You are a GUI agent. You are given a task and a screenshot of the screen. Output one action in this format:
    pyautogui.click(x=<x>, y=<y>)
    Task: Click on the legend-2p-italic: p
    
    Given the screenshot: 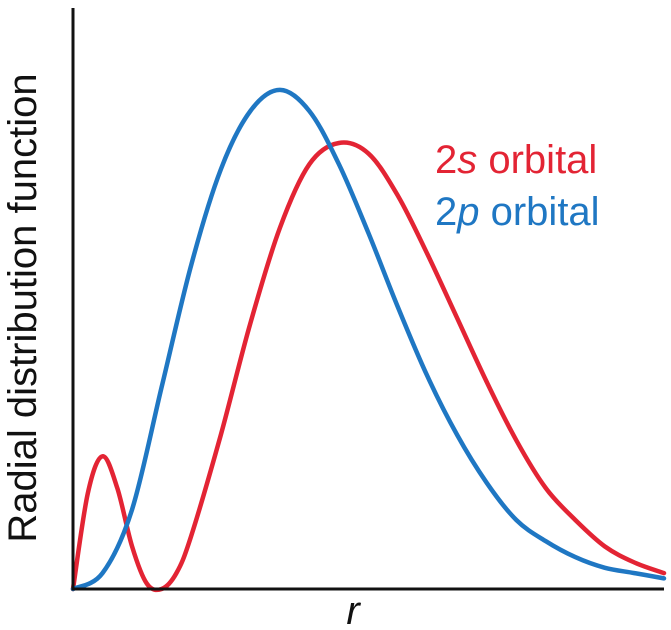 What is the action you would take?
    pyautogui.click(x=467, y=212)
    